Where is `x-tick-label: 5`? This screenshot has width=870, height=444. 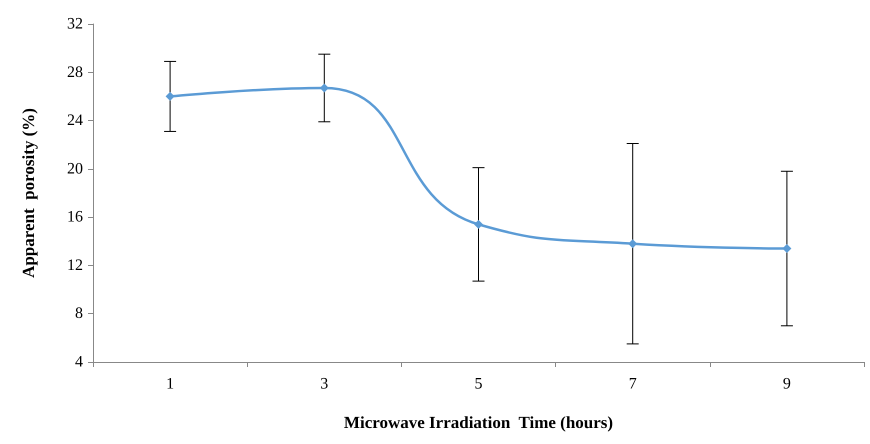 x-tick-label: 5 is located at coordinates (478, 384).